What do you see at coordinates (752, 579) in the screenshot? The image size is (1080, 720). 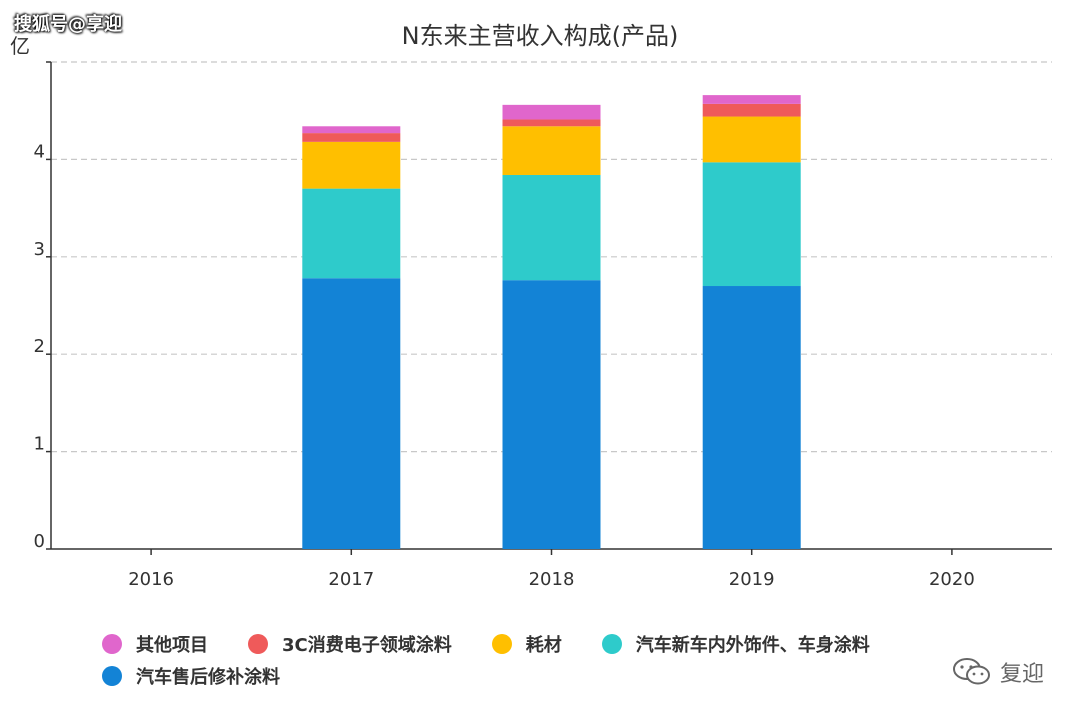 I see `x-tick-label: 2019` at bounding box center [752, 579].